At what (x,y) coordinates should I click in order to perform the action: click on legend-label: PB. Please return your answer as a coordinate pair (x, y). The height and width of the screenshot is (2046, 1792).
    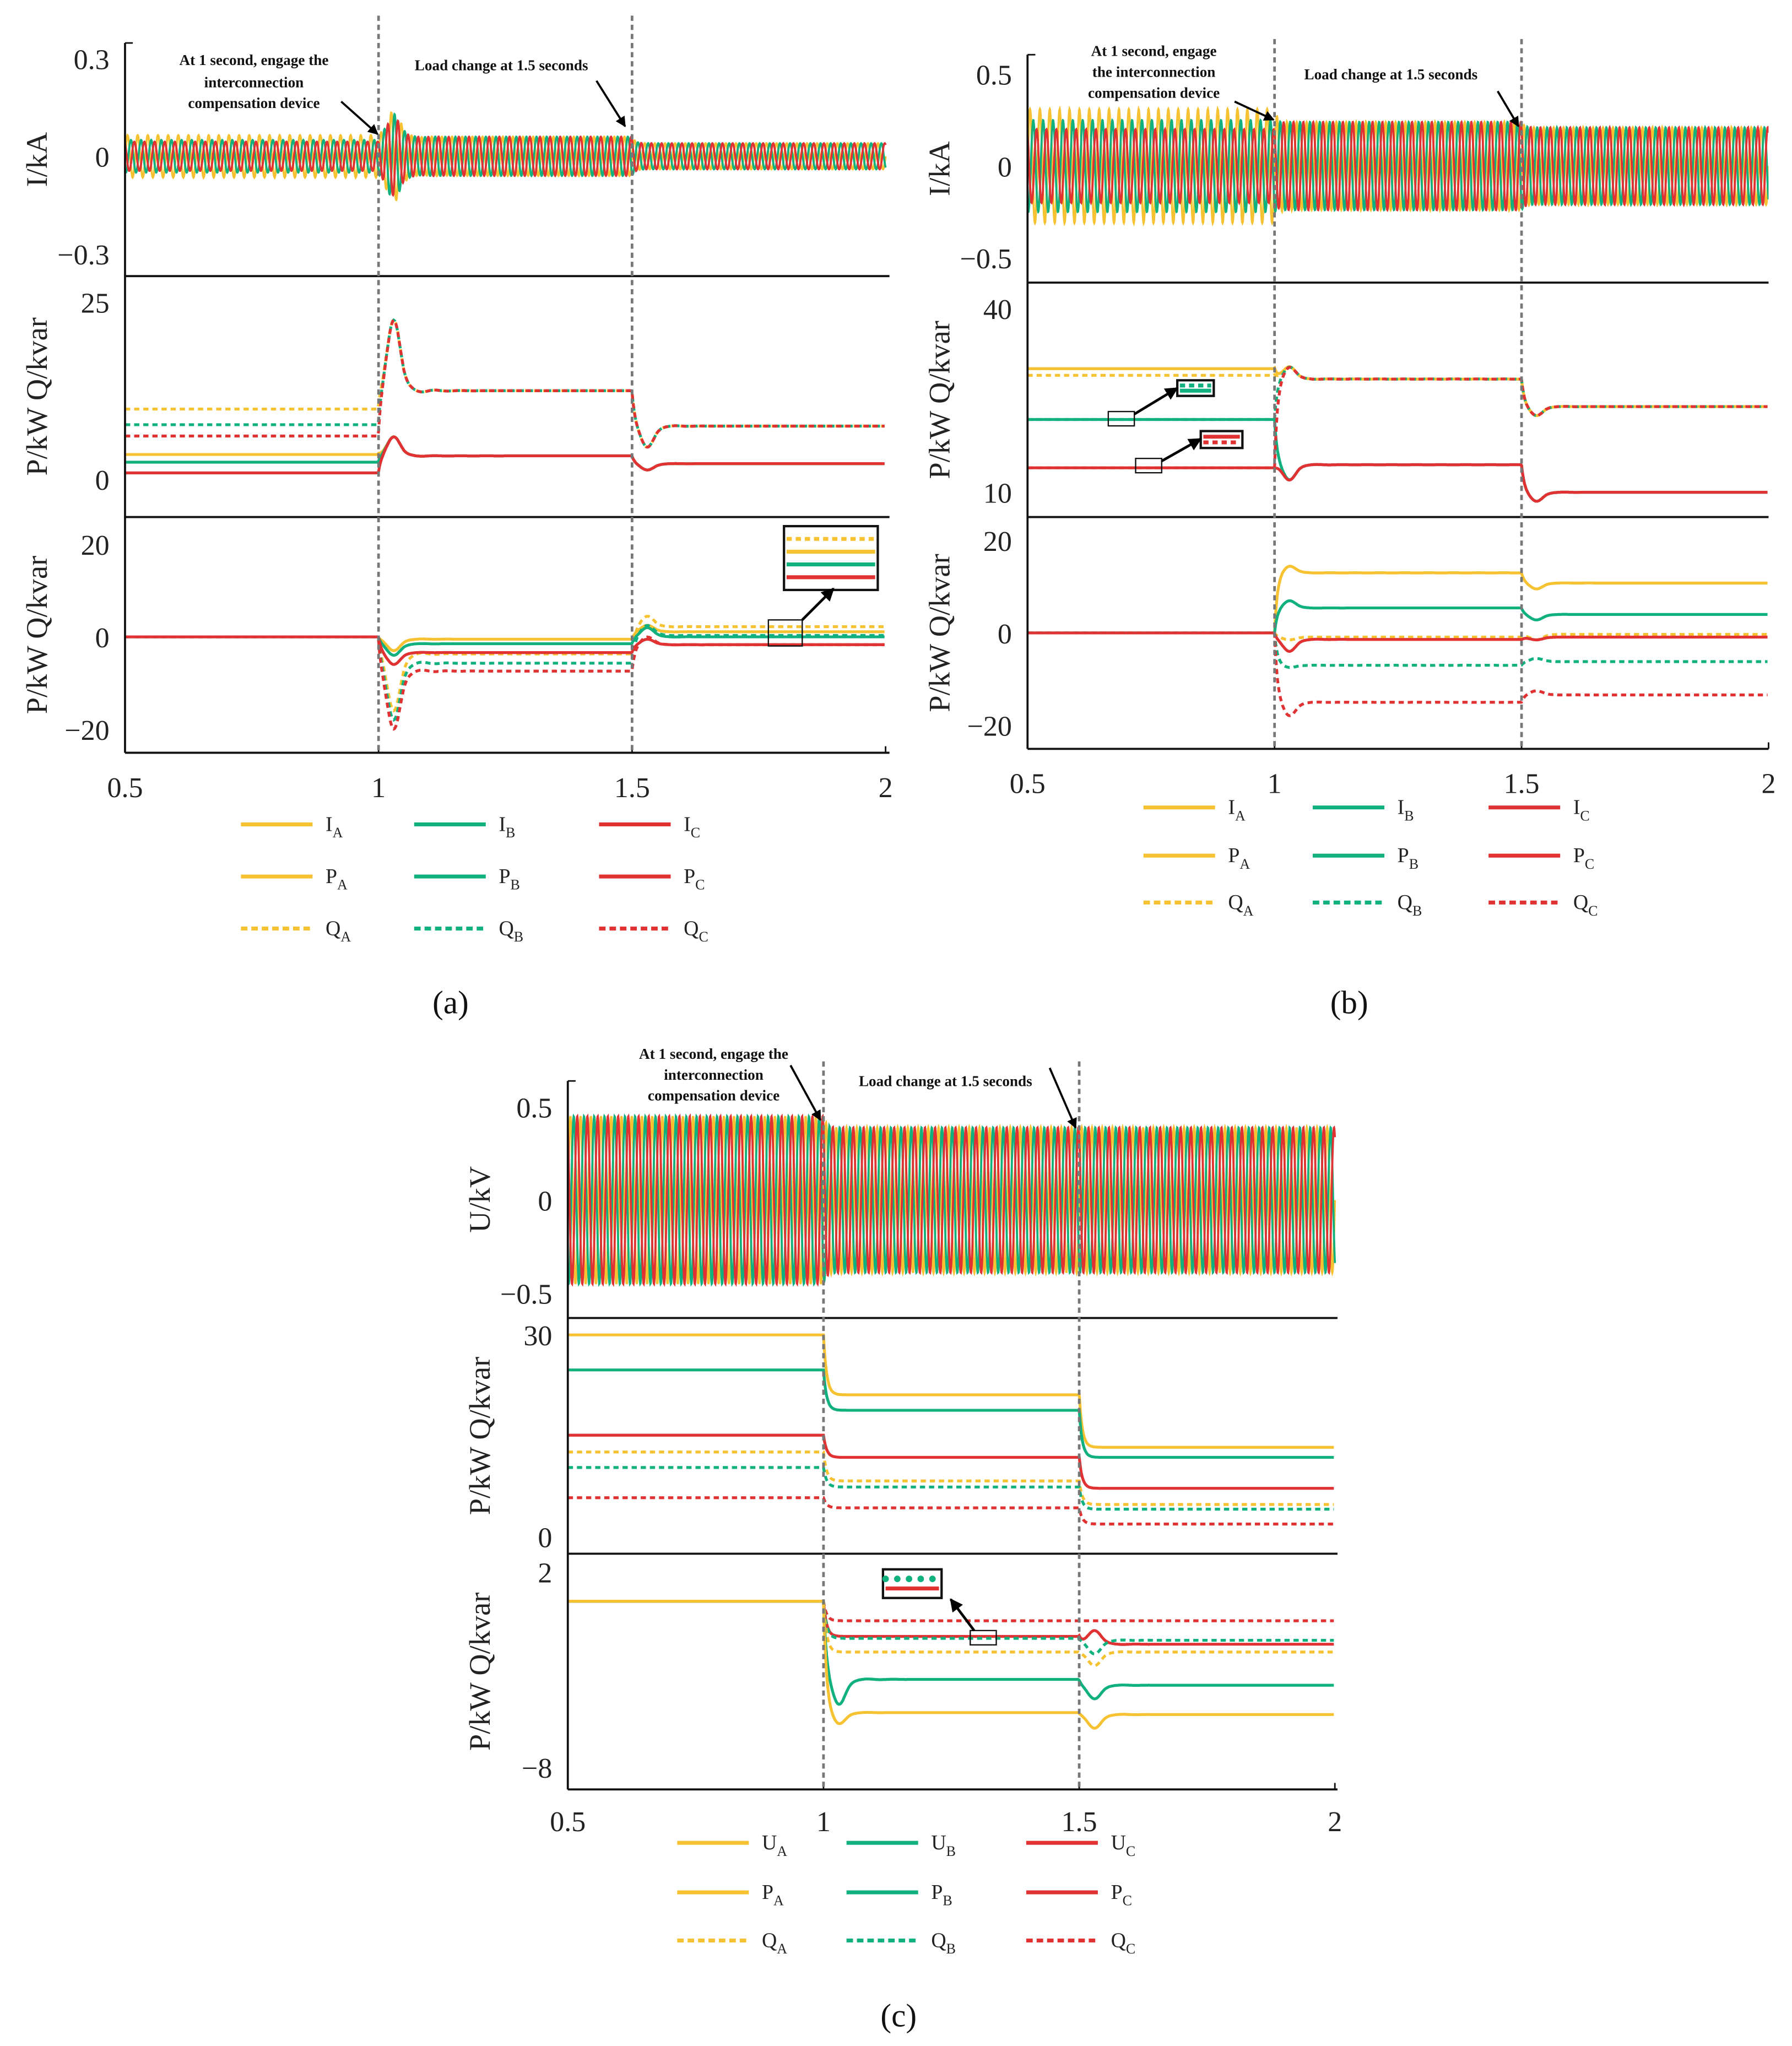
    Looking at the image, I should click on (941, 1895).